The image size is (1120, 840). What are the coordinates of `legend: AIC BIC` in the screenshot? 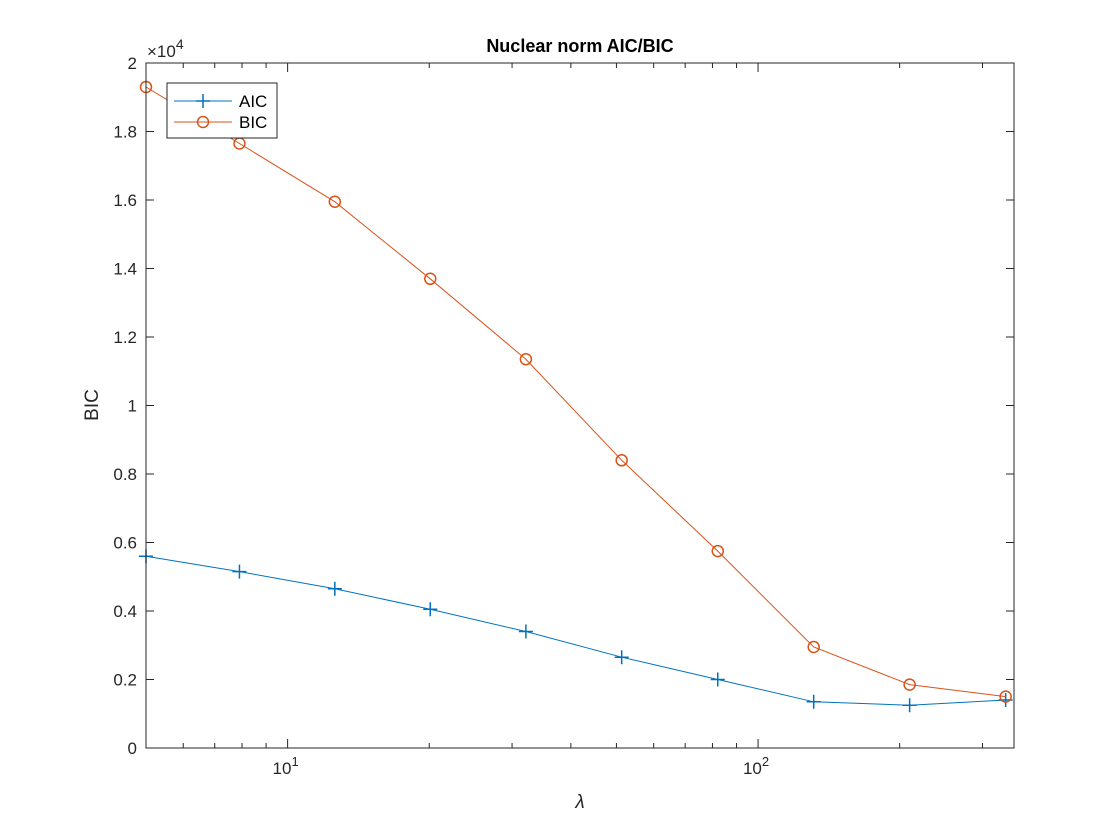 It's located at (222, 110).